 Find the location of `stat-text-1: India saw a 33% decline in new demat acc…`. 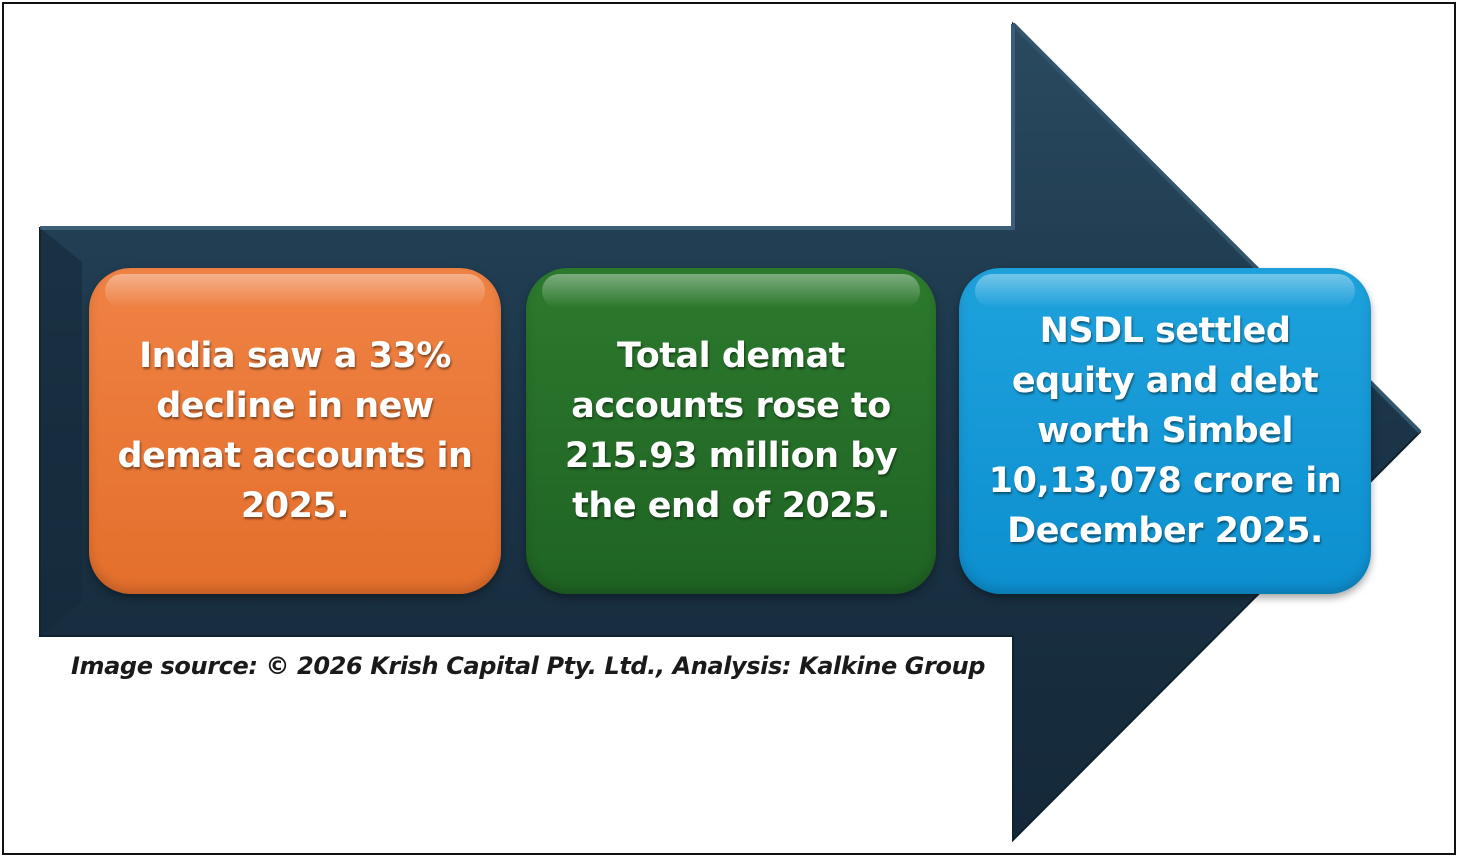

stat-text-1: India saw a 33% decline in new demat acc… is located at coordinates (295, 431).